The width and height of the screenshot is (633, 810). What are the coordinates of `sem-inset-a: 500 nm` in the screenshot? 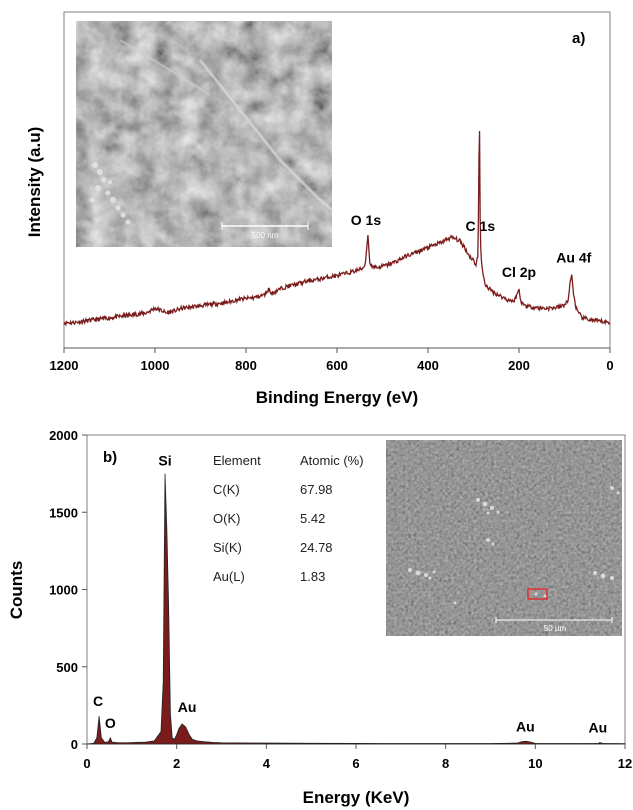 It's located at (204, 134).